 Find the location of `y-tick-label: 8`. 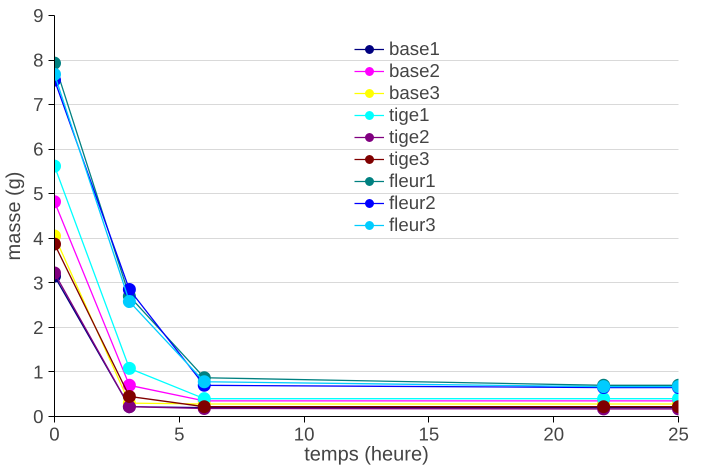

y-tick-label: 8 is located at coordinates (38, 60).